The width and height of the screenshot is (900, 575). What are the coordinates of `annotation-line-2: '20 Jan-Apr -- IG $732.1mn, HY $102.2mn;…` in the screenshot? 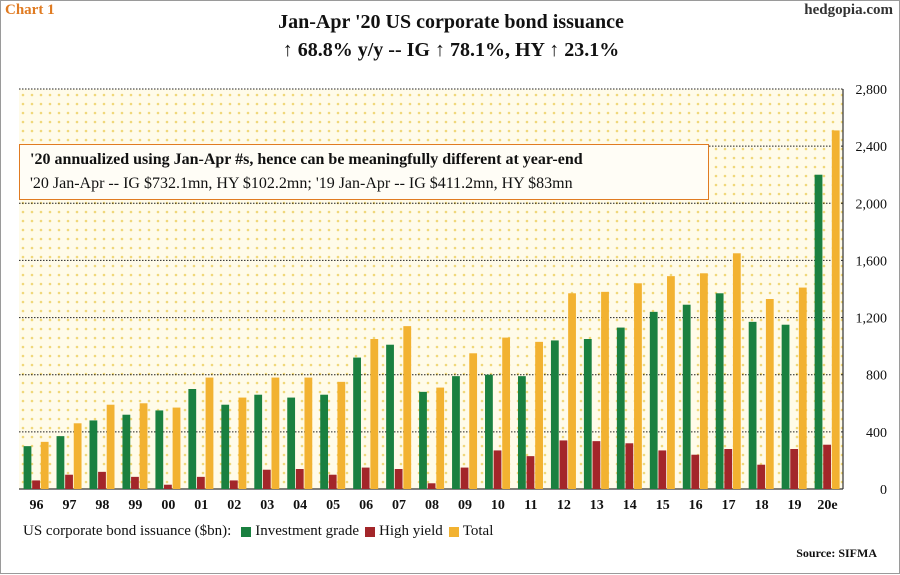 It's located at (301, 183).